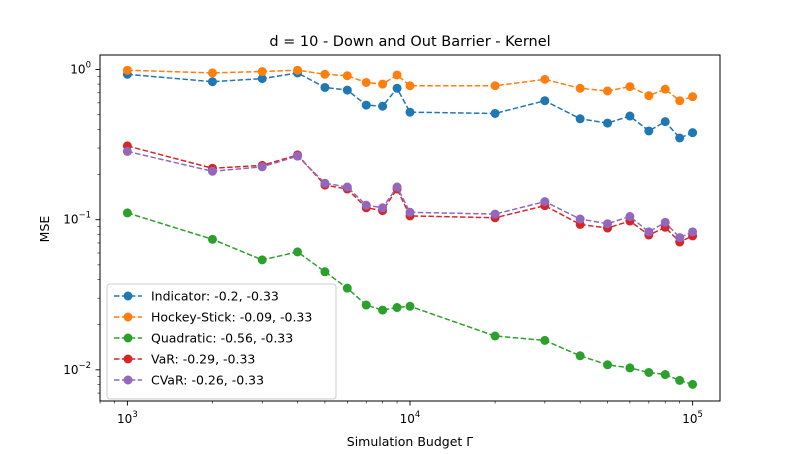 Image resolution: width=800 pixels, height=454 pixels. What do you see at coordinates (692, 418) in the screenshot?
I see `x-tick-label: 105` at bounding box center [692, 418].